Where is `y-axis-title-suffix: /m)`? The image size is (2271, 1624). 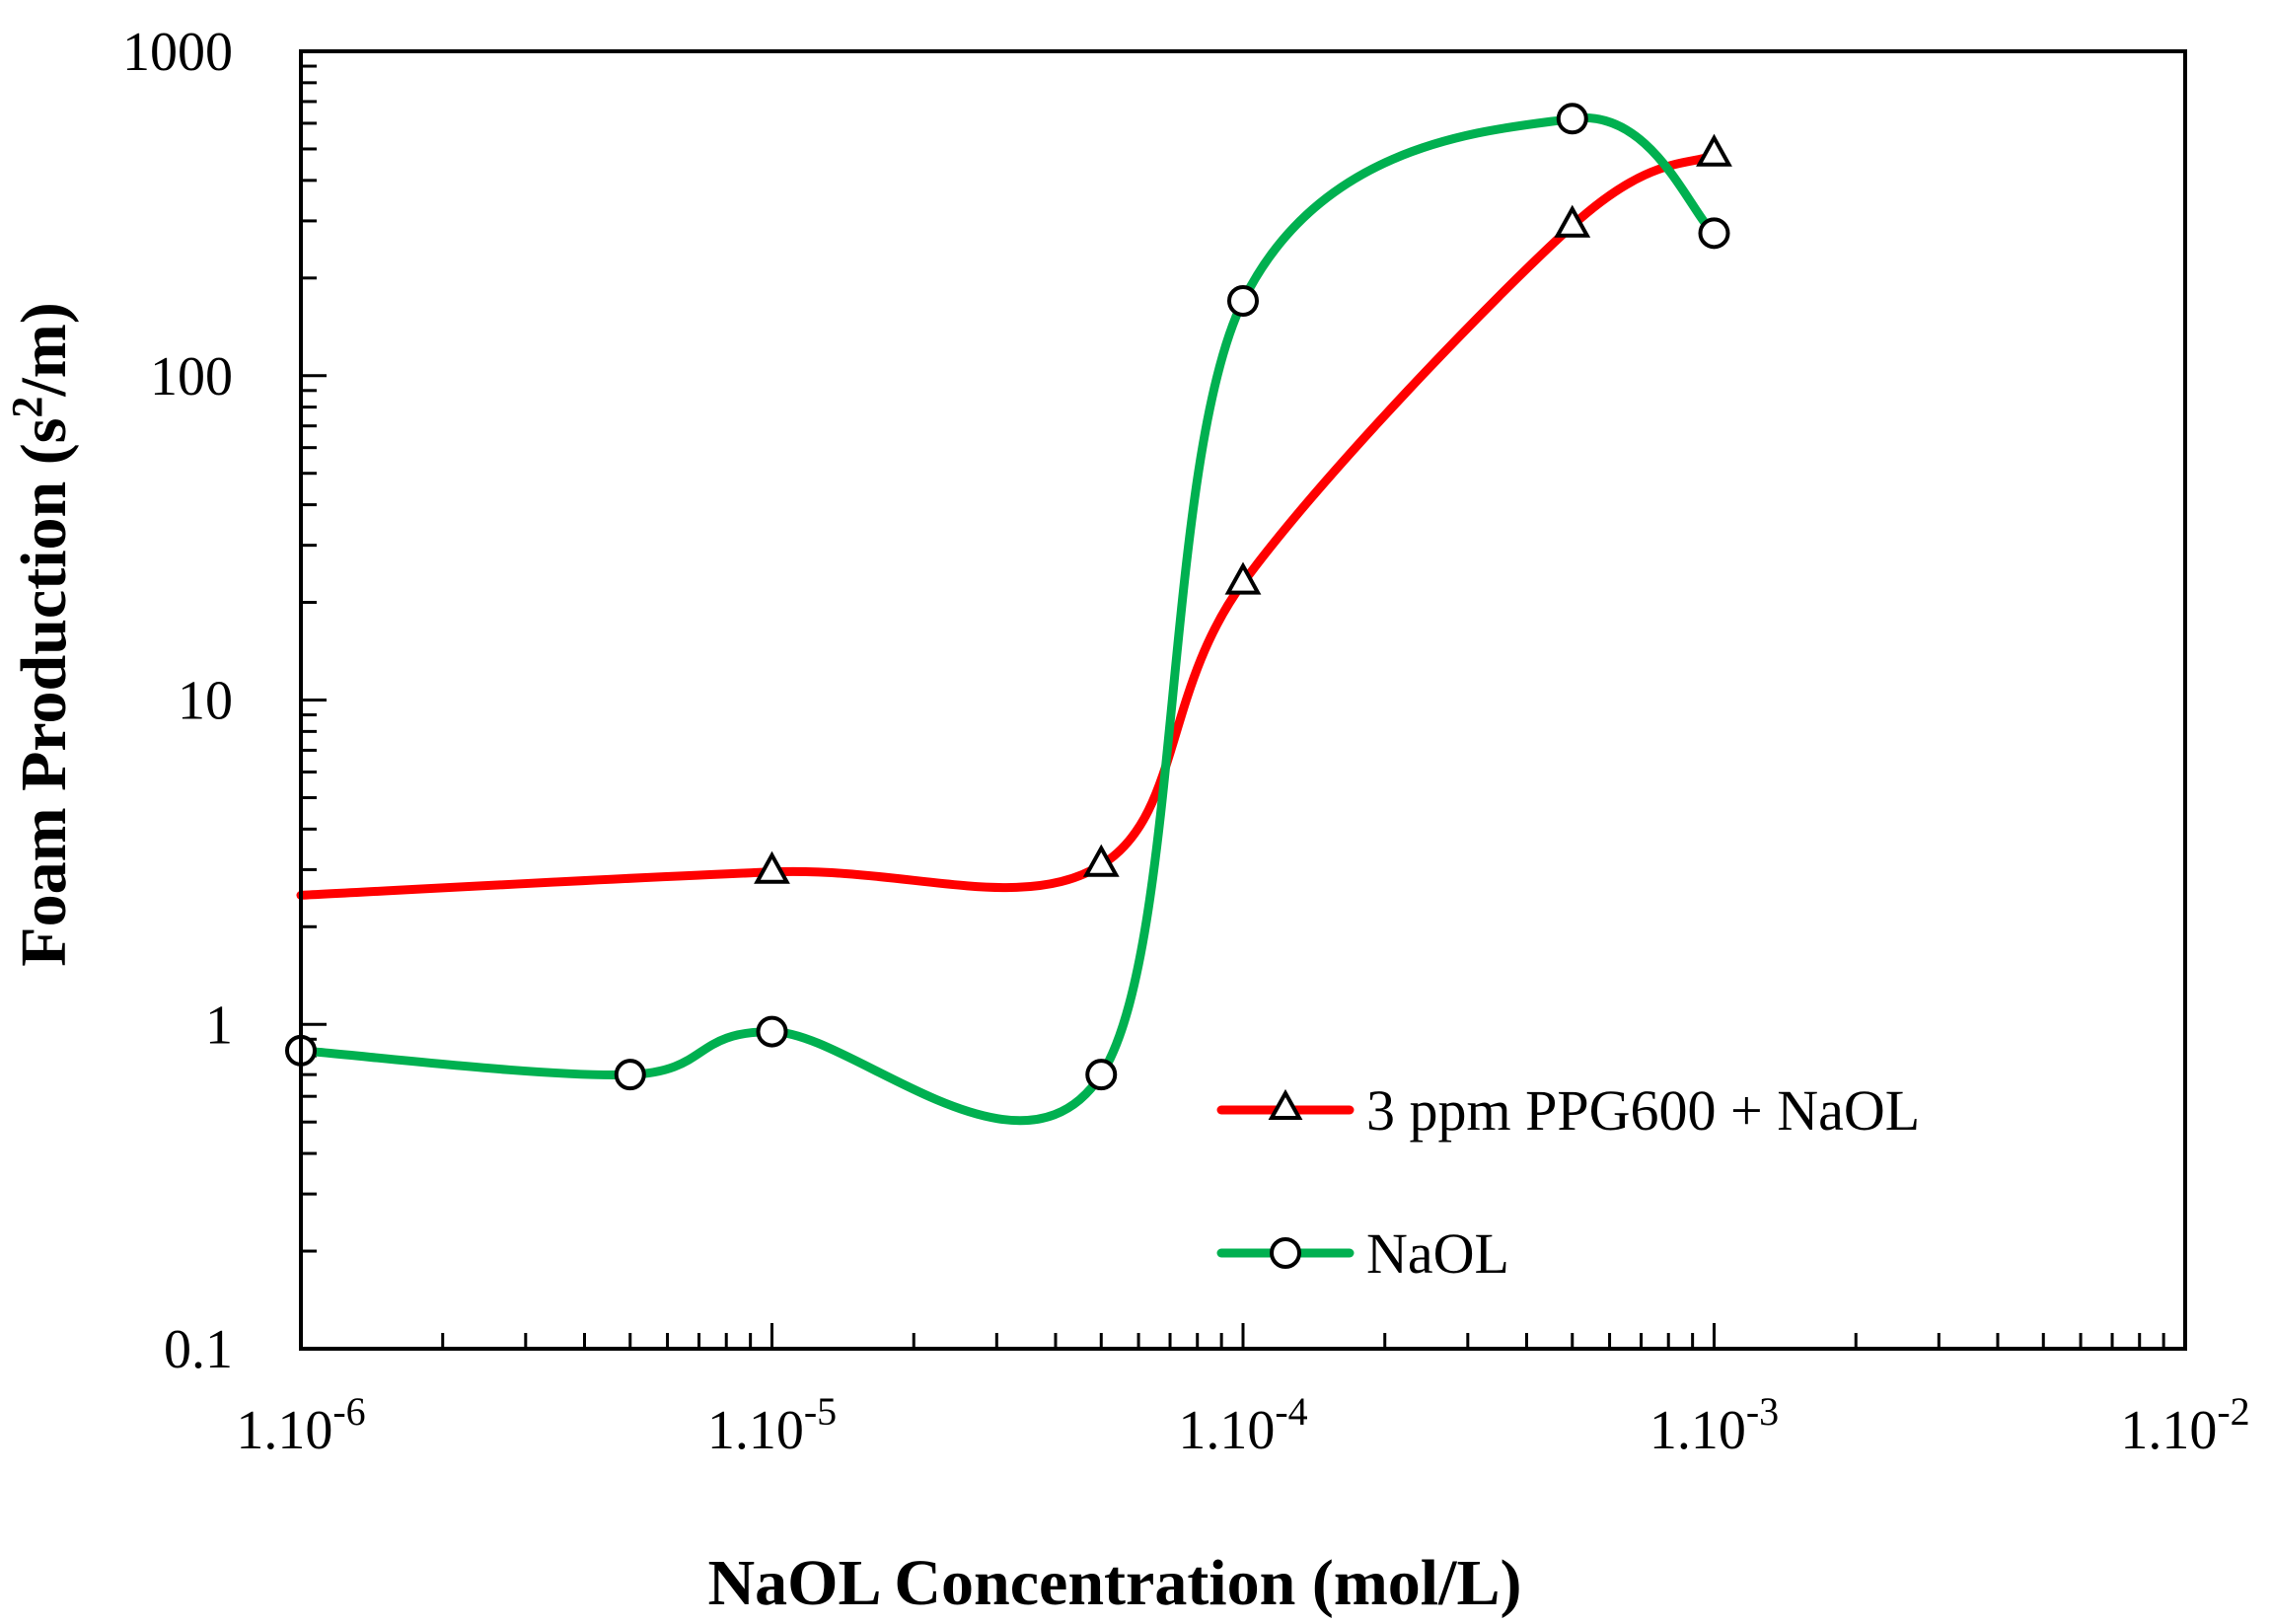
y-axis-title-suffix: /m) is located at coordinates (44, 349).